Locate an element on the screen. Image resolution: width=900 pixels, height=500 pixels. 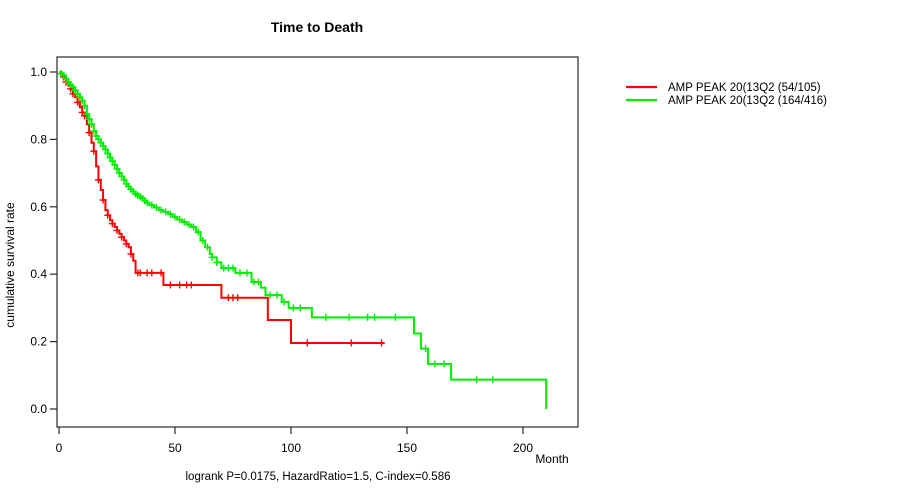
legend-label-red: AMP PEAK 20(13Q2 (54/105) is located at coordinates (744, 88).